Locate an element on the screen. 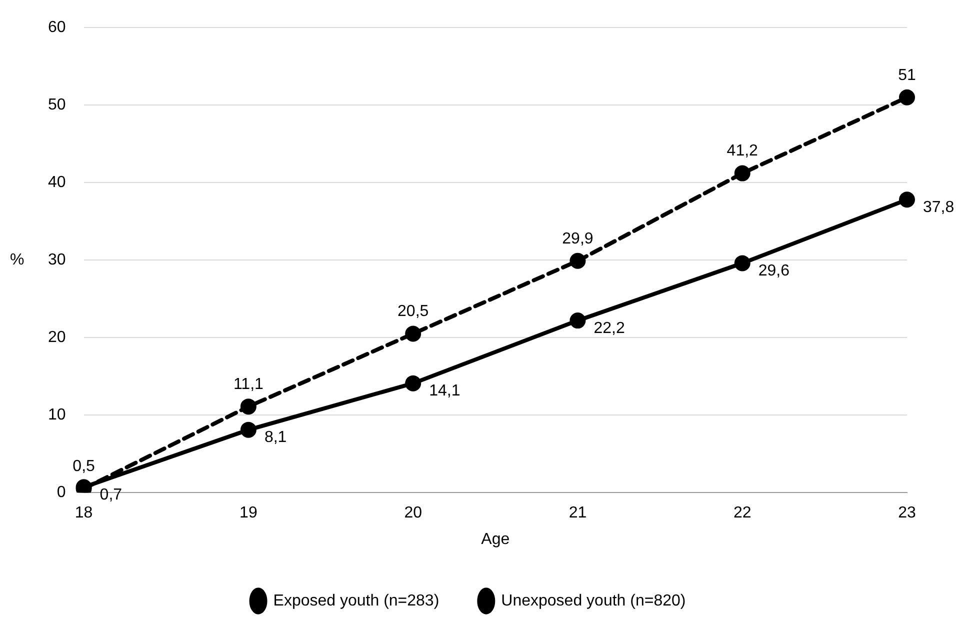  legend-label: Unexposed youth (n=820) is located at coordinates (593, 601).